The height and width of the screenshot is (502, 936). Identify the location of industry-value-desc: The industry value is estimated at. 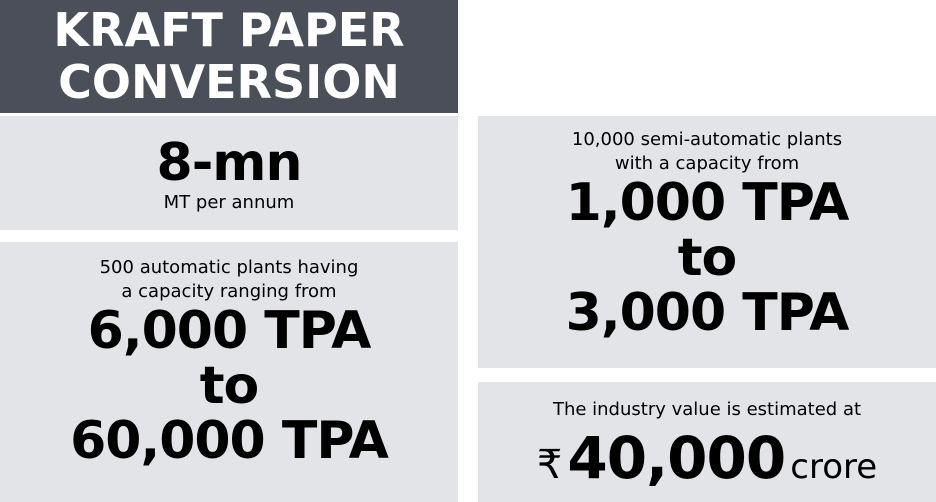
(707, 409).